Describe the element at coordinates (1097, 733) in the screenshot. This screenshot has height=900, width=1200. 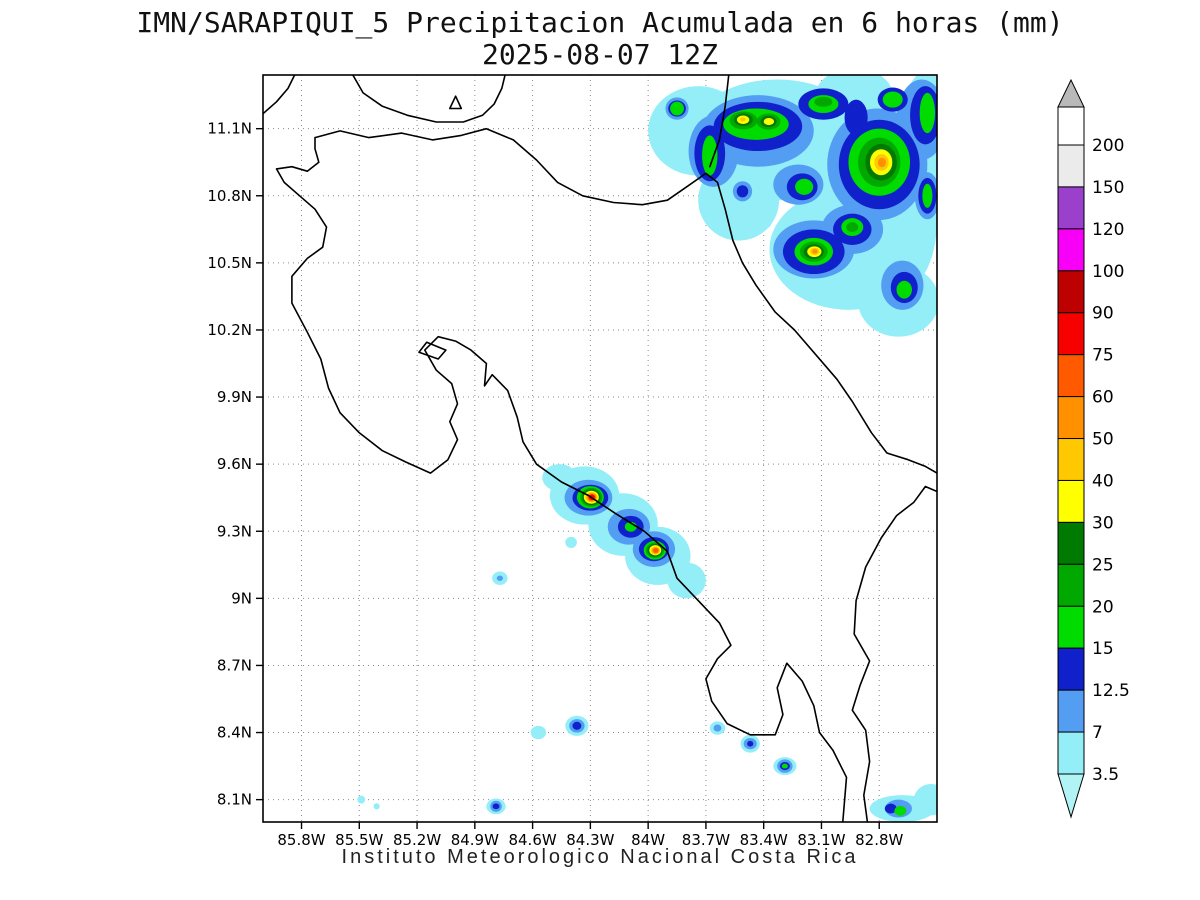
I see `colorbar-label: 7` at that location.